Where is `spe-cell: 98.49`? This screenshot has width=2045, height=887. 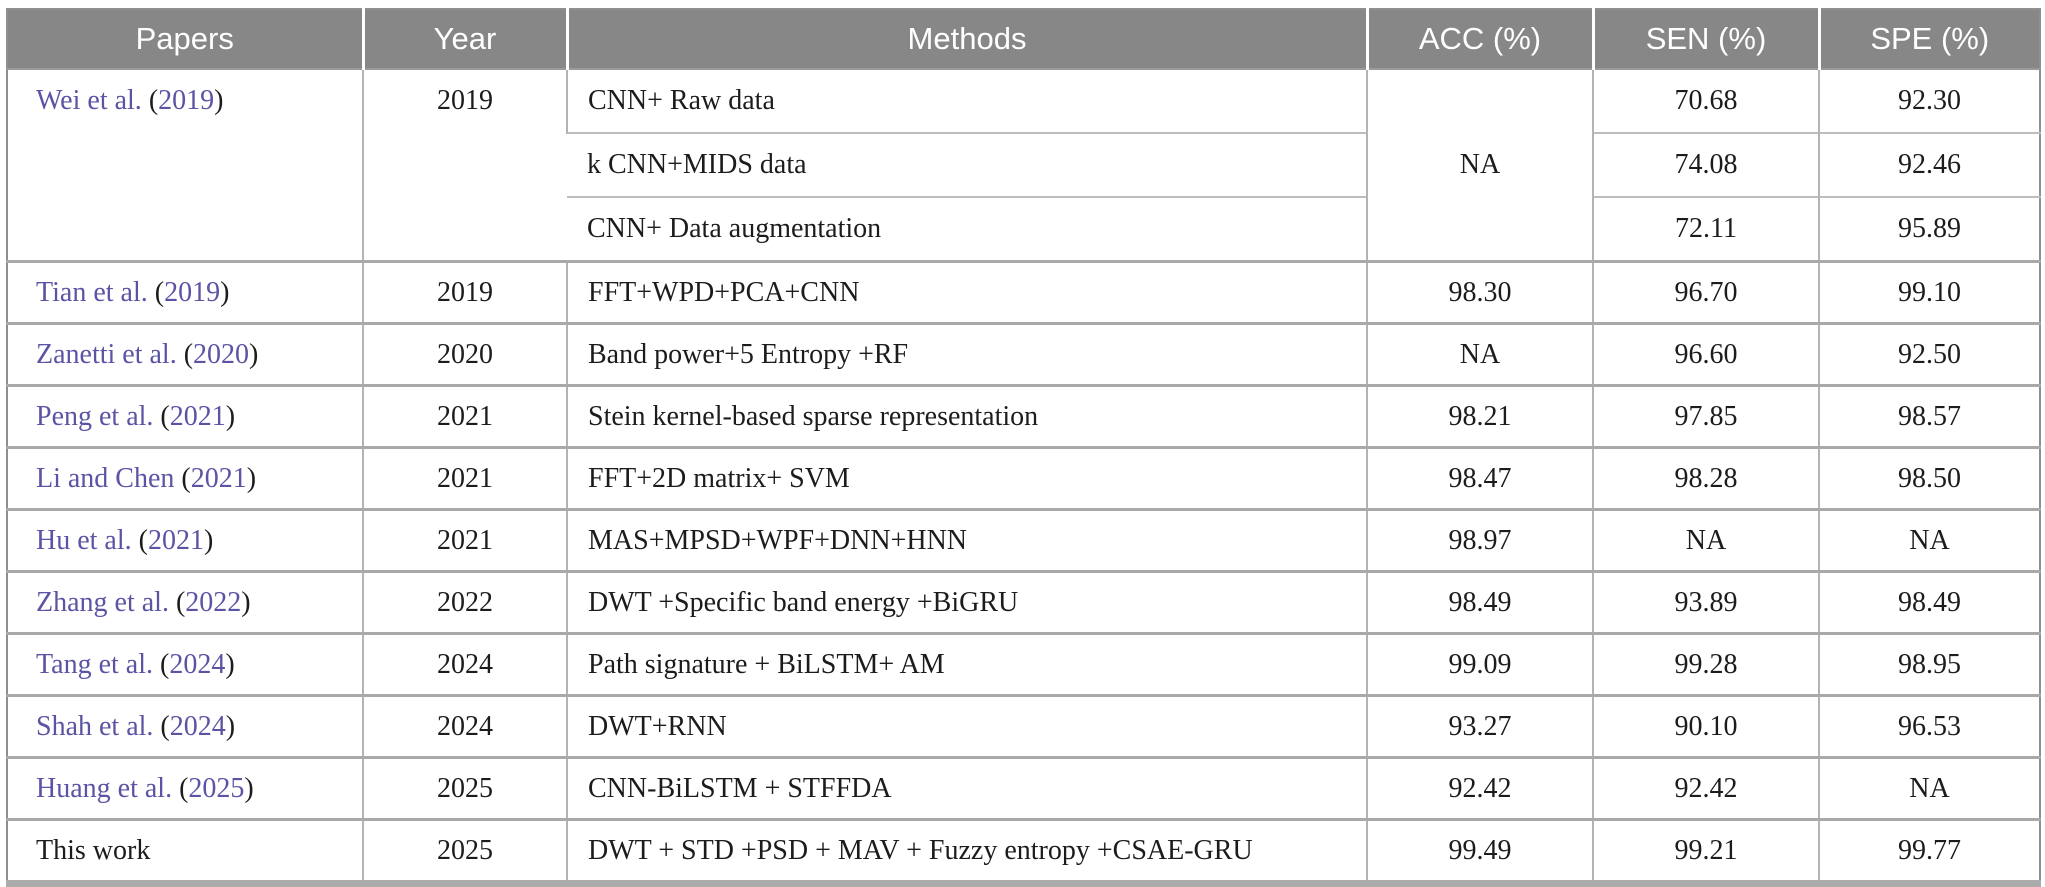
spe-cell: 98.49 is located at coordinates (1929, 602).